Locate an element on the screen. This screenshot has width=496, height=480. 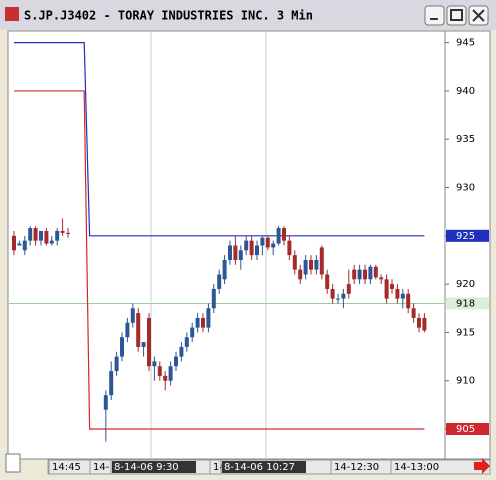
x-tick-label: 14- is located at coordinates (101, 467).